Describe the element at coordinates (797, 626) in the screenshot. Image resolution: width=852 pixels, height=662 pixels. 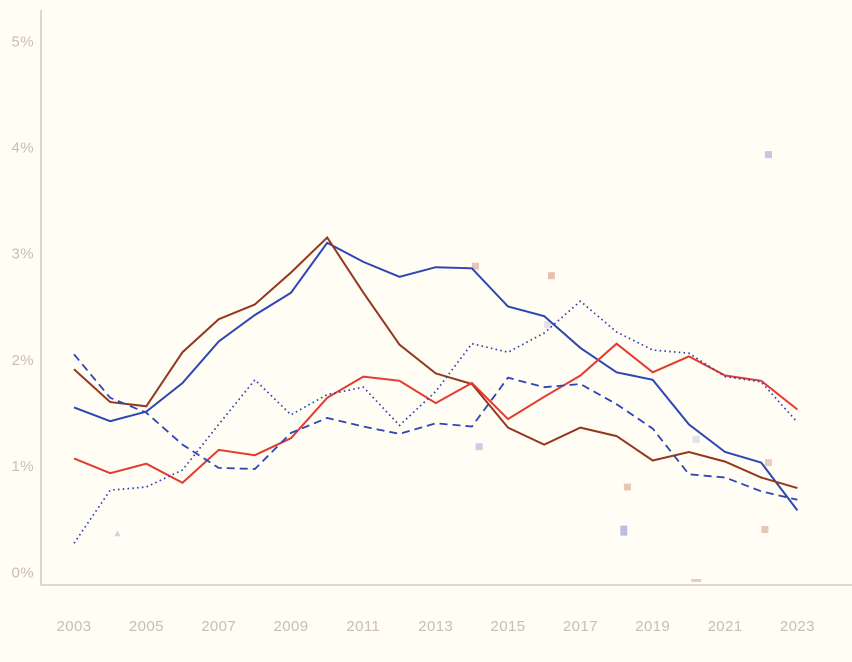
I see `x-axis-tick-label: 2023` at that location.